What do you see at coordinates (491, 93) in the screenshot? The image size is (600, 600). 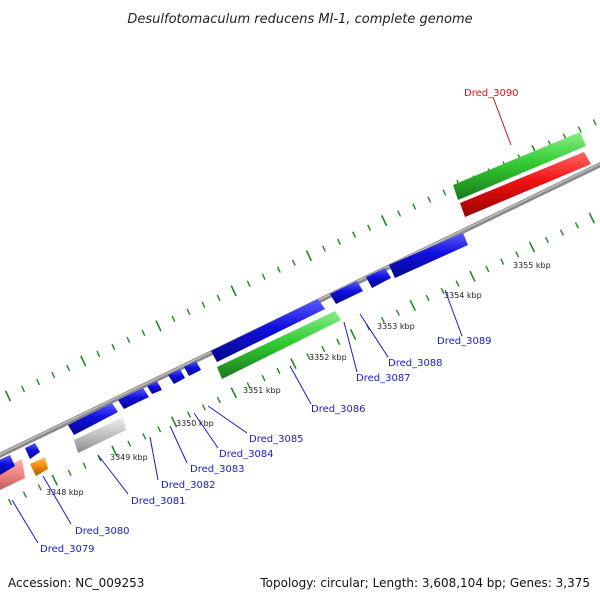 I see `gene-label-dred-3090: Dred_3090` at bounding box center [491, 93].